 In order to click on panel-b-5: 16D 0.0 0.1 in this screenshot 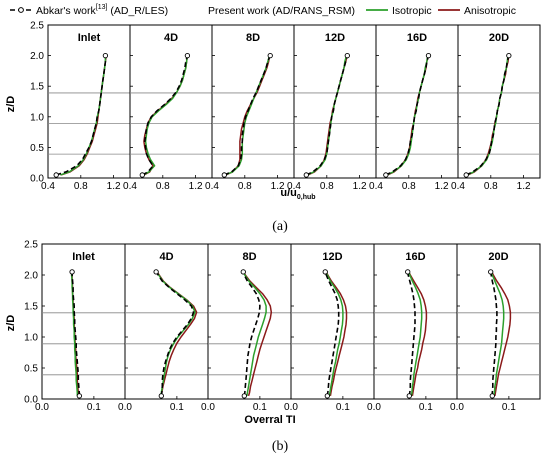, I will do `click(412, 328)`.